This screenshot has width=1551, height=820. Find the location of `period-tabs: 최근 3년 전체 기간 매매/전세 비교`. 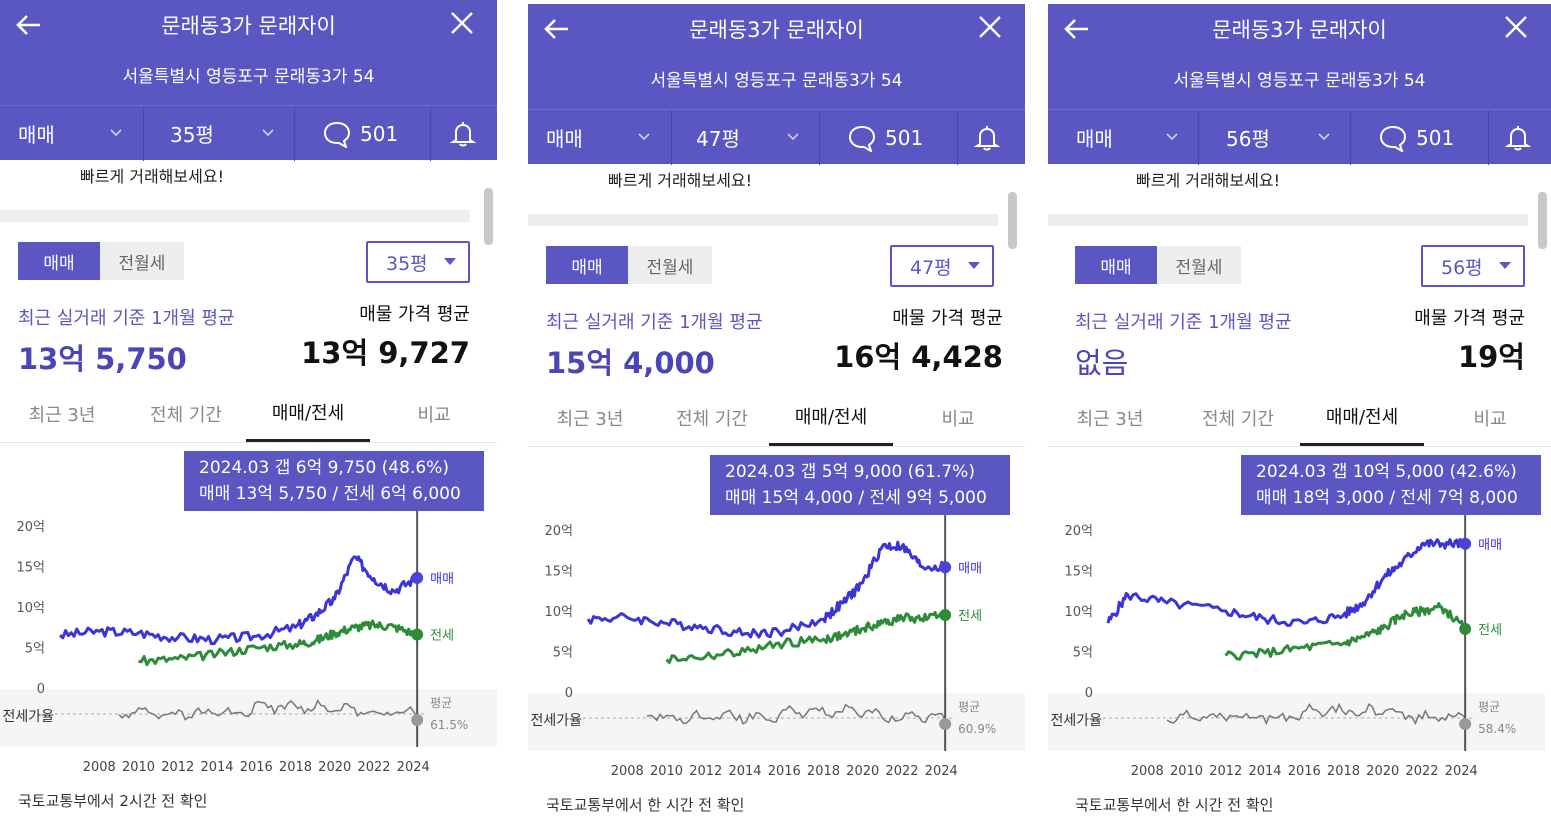

period-tabs: 최근 3년 전체 기간 매매/전세 비교 is located at coordinates (1299, 418).